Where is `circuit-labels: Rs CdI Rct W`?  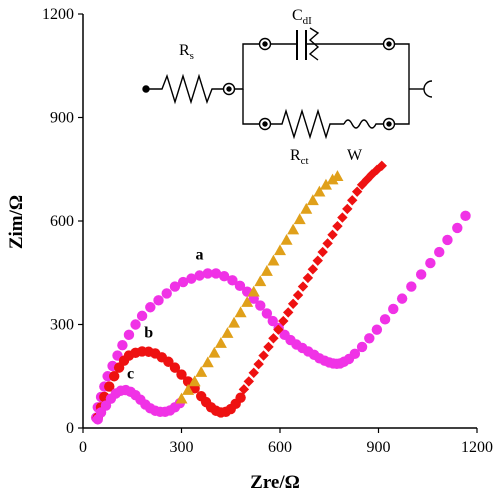 circuit-labels: Rs CdI Rct W is located at coordinates (271, 87).